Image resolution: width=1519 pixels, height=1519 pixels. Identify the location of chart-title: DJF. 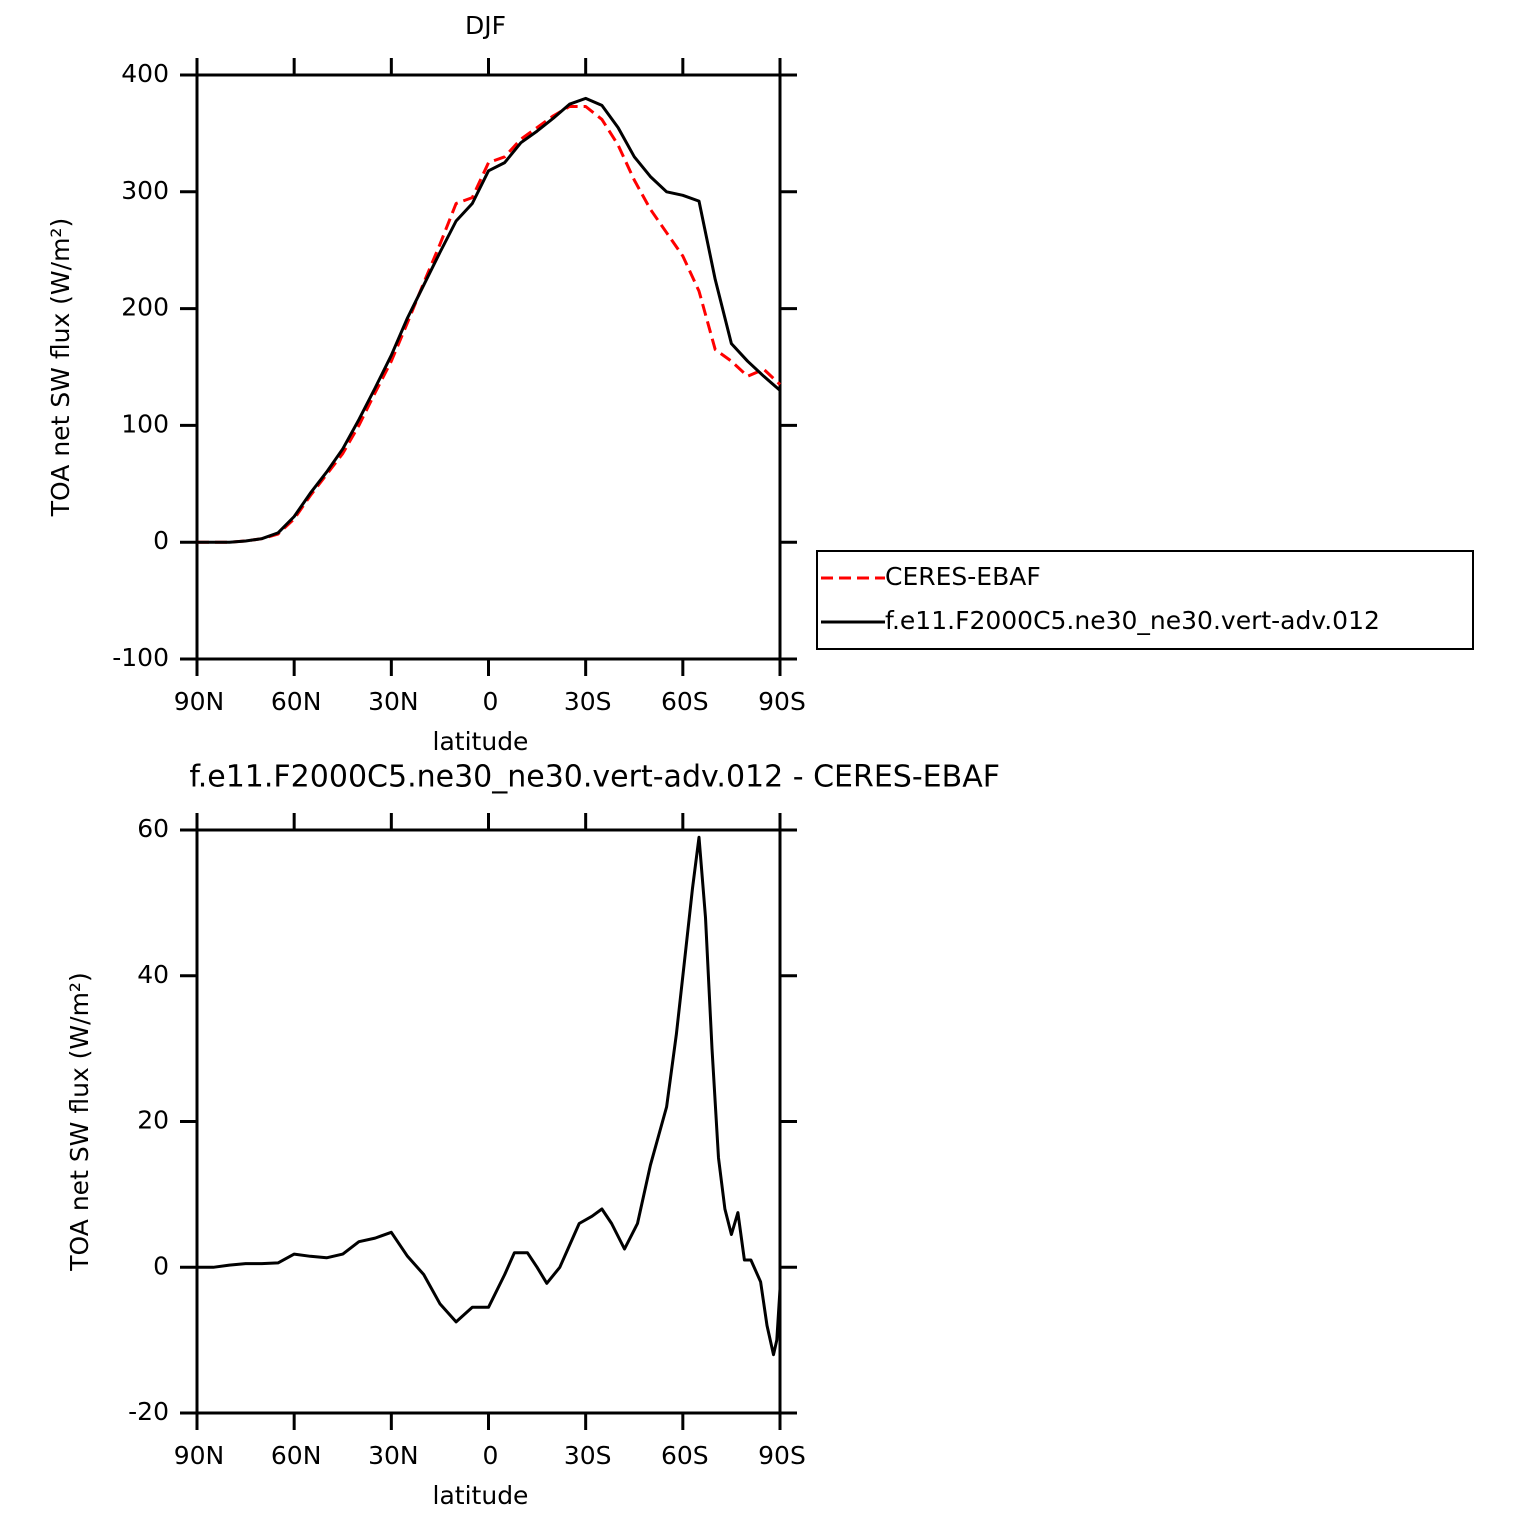
(485, 25).